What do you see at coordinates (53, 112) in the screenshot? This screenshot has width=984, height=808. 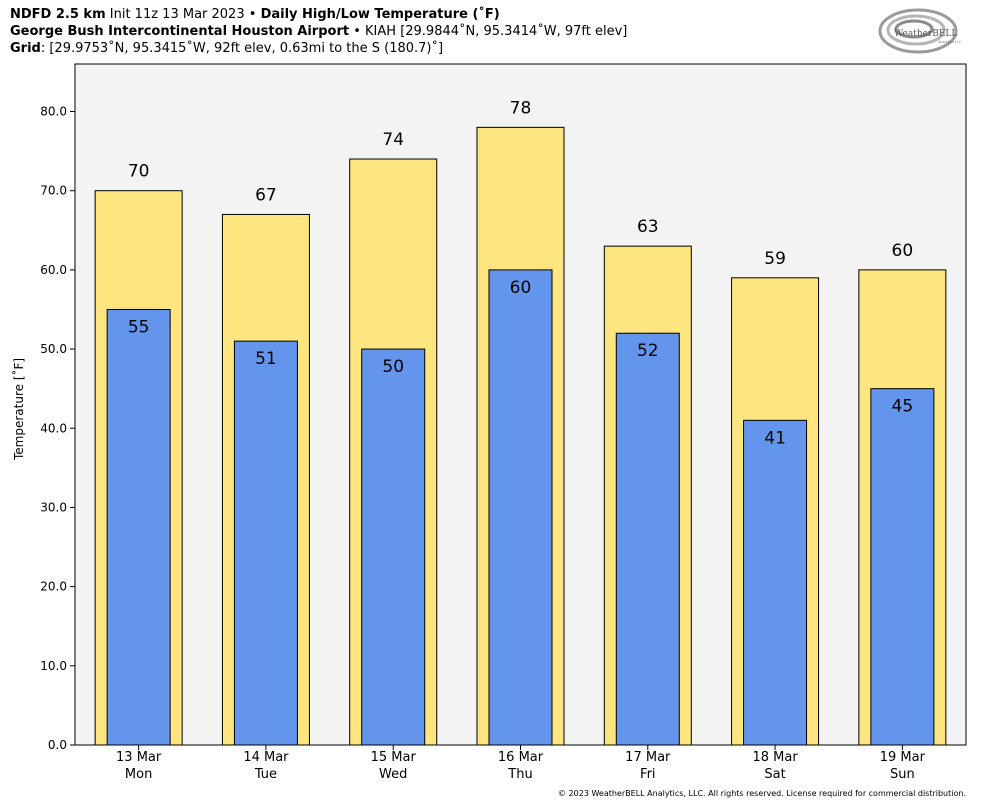 I see `y-tick-label: 80.0` at bounding box center [53, 112].